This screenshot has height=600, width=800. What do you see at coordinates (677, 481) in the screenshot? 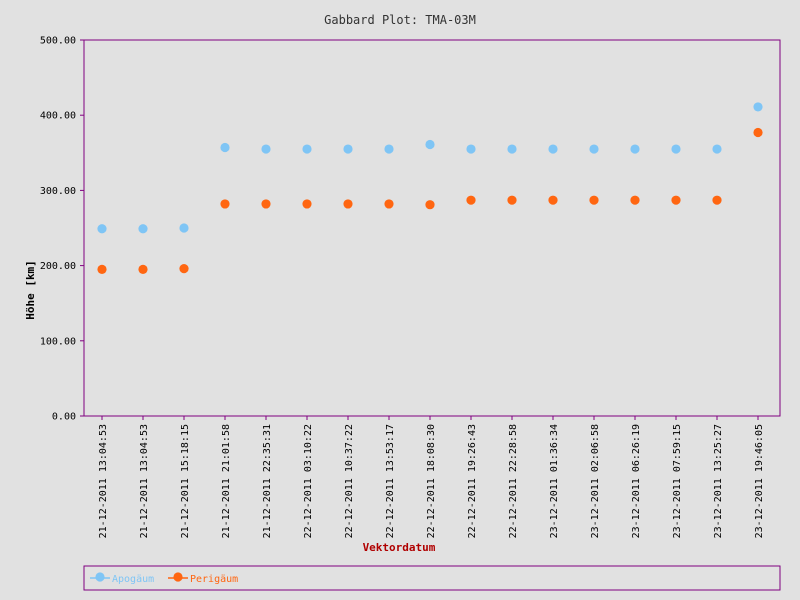
I see `x-tick-label: 23-12-2011 07:59:15` at bounding box center [677, 481].